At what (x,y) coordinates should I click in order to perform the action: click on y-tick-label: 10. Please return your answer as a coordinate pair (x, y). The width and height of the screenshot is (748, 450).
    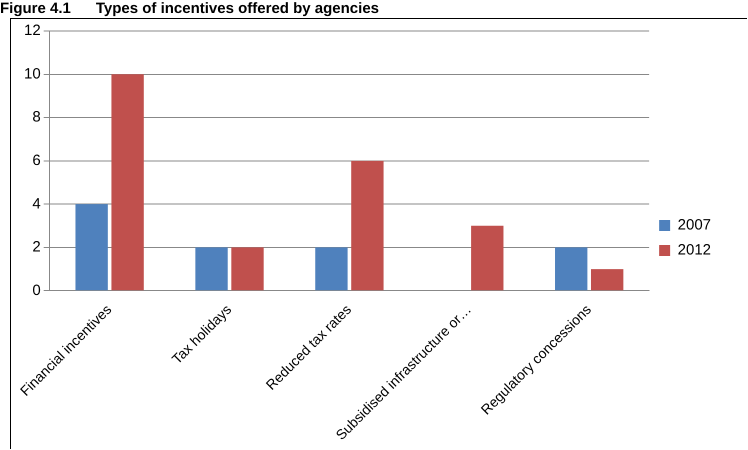
    Looking at the image, I should click on (32, 73).